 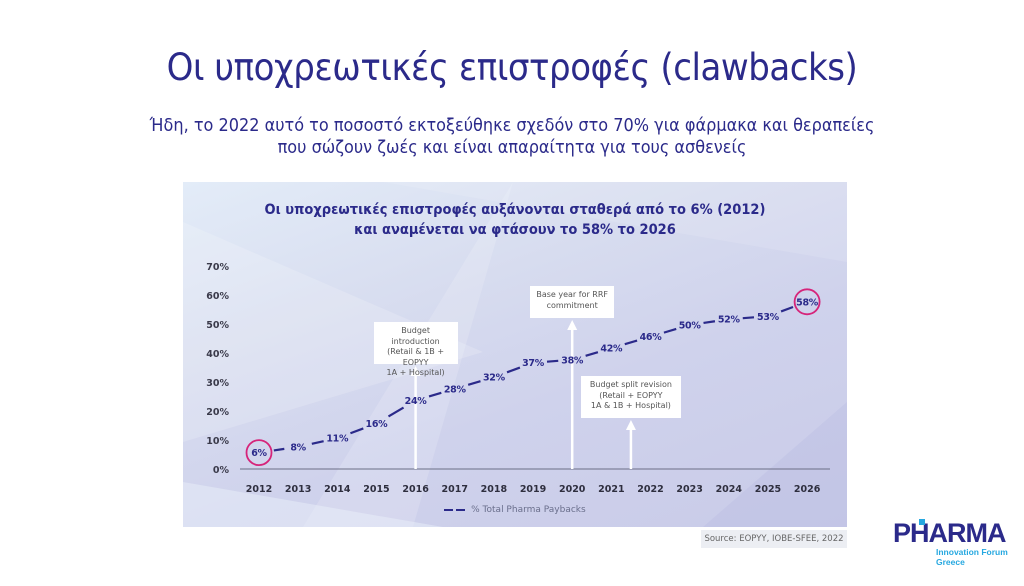 What do you see at coordinates (337, 489) in the screenshot?
I see `x-tick-label: 2014` at bounding box center [337, 489].